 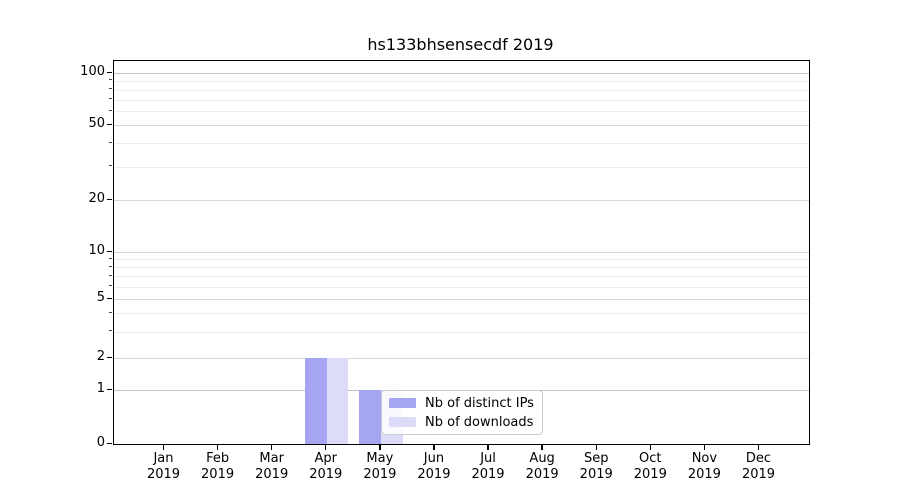 What do you see at coordinates (163, 458) in the screenshot?
I see `x-tick-label-month: Jan` at bounding box center [163, 458].